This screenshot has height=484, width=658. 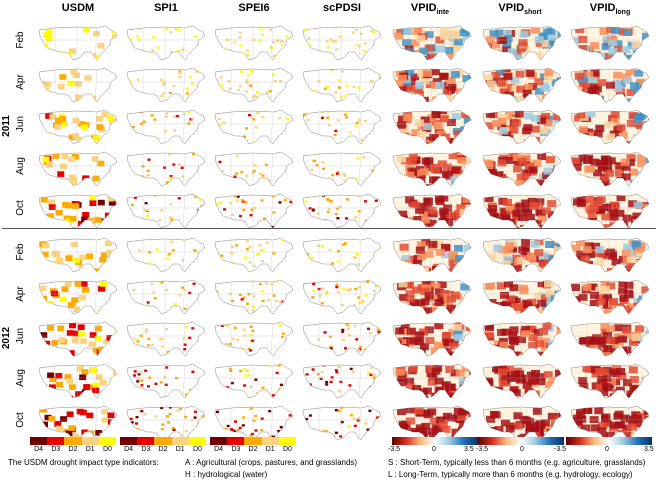 I want to click on col-header-spi1: SPI1, so click(x=166, y=8).